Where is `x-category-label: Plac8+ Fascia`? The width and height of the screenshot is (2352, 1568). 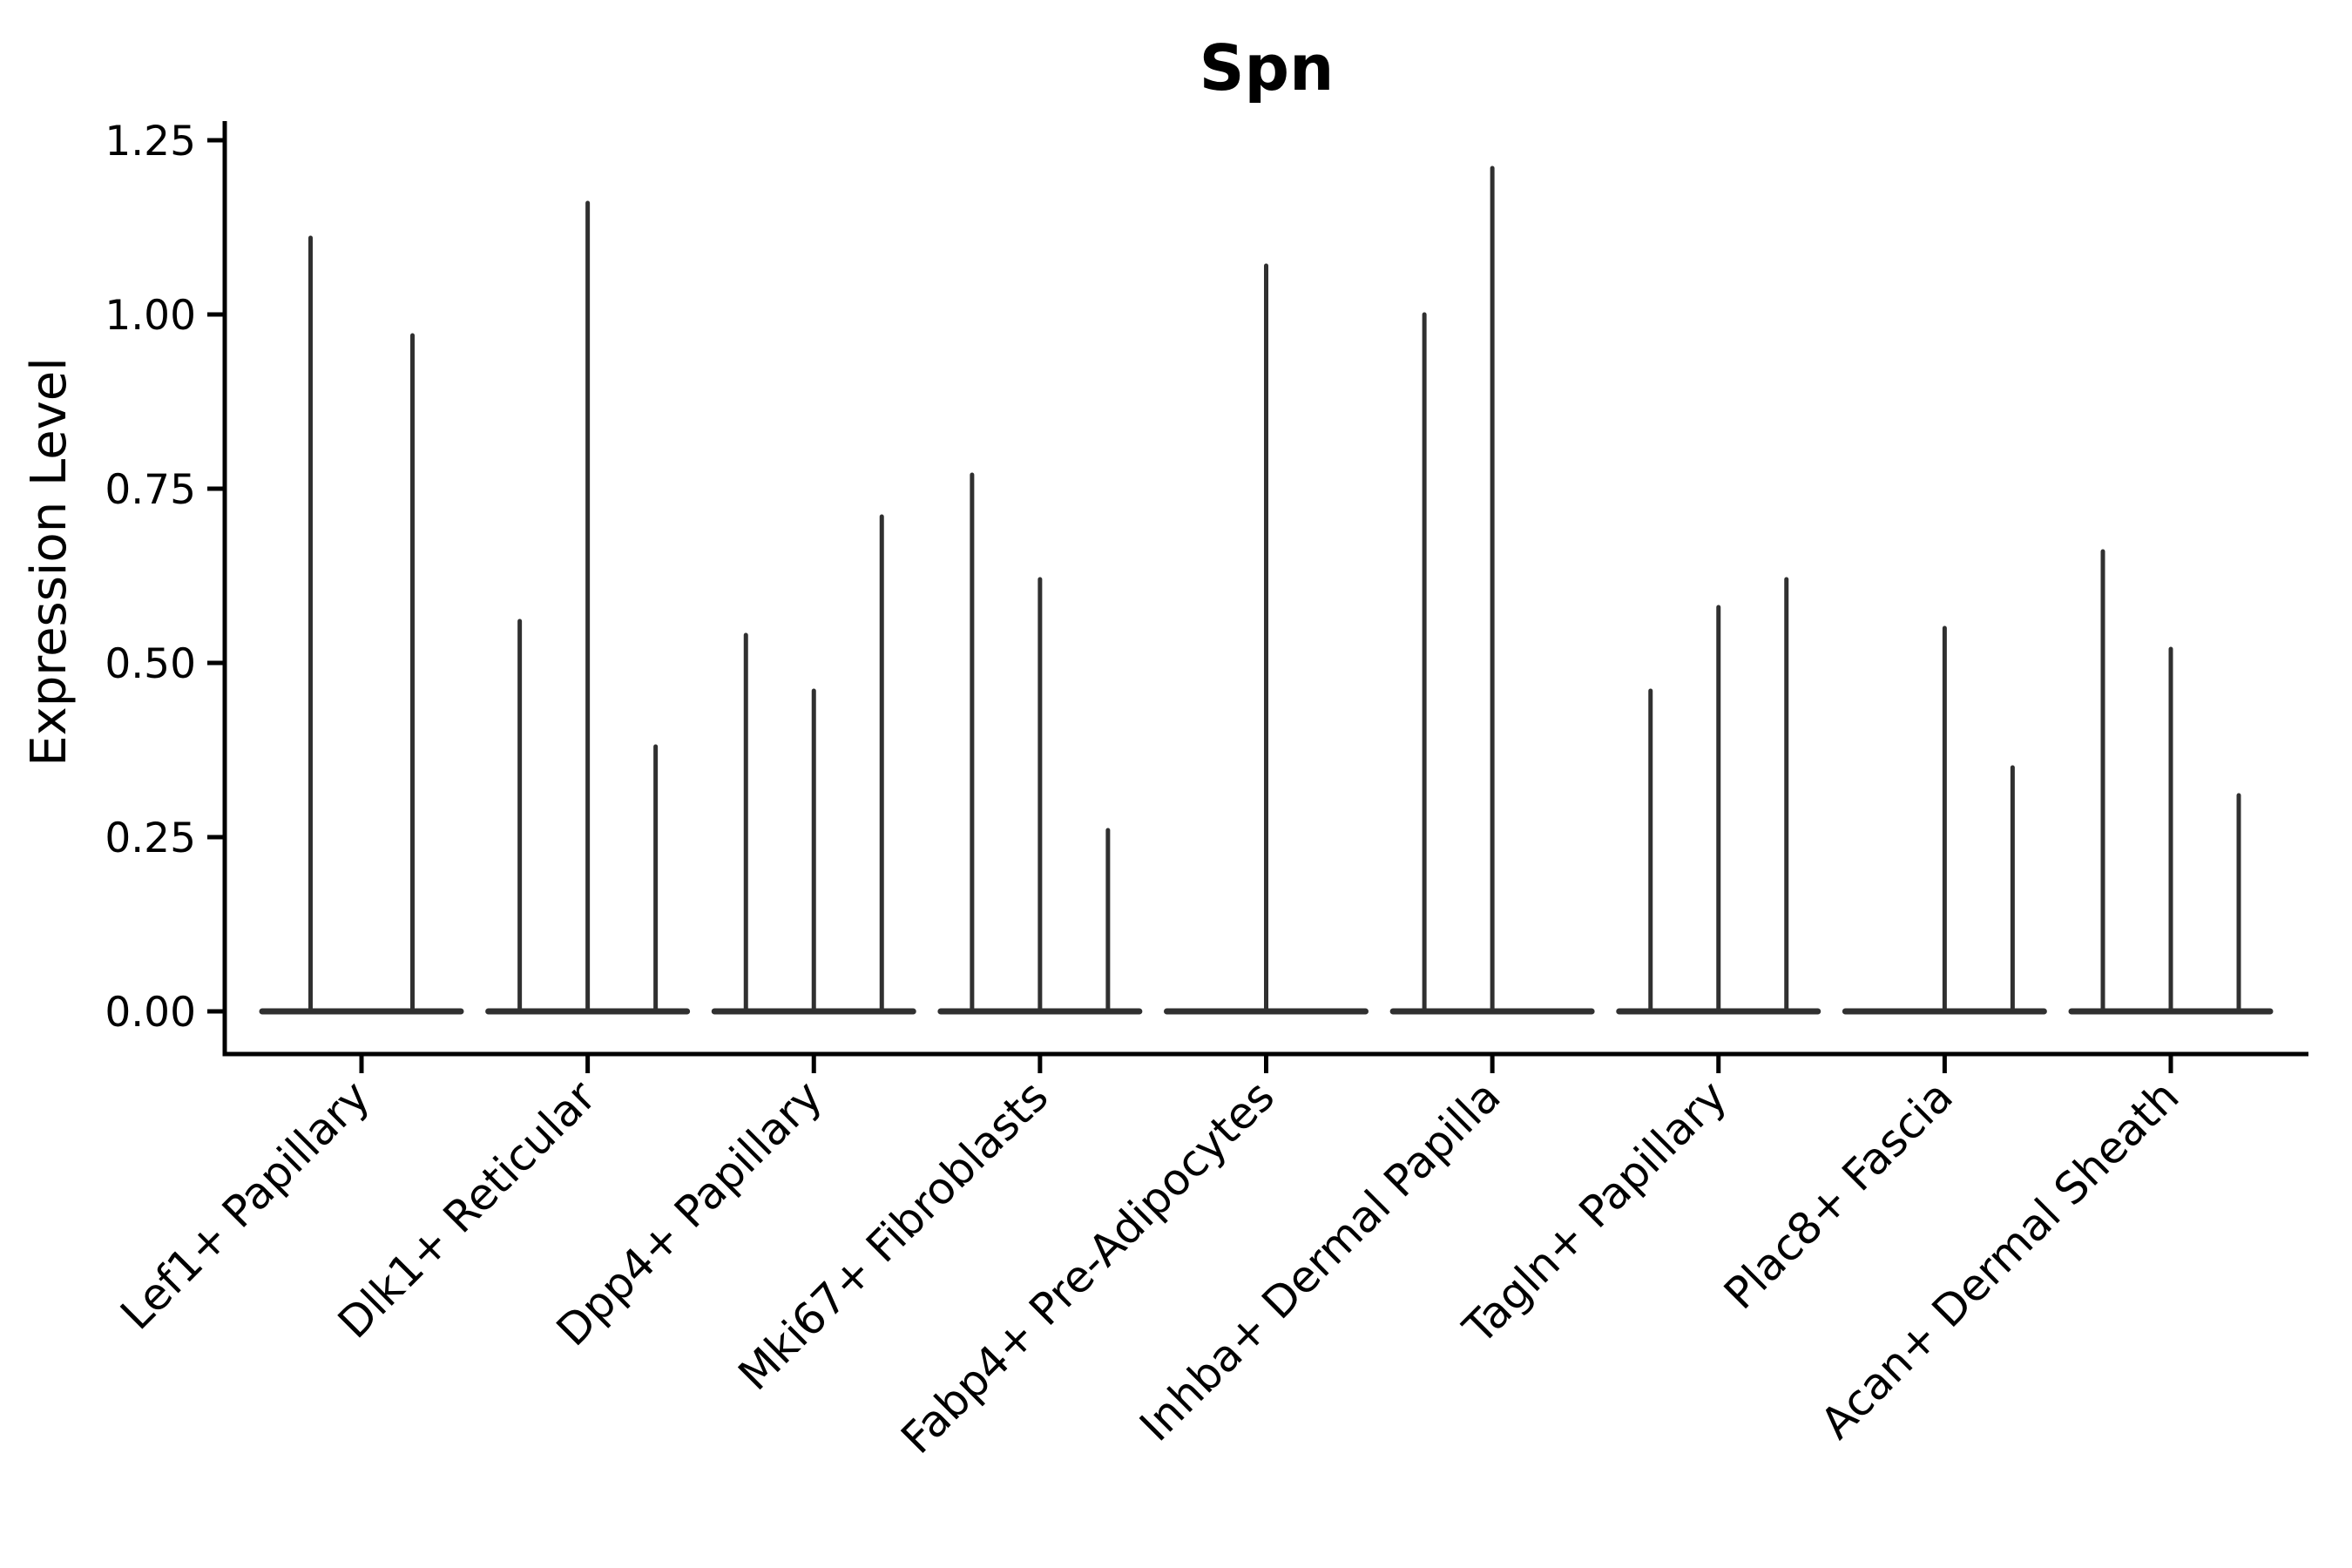 x-category-label: Plac8+ Fascia is located at coordinates (1838, 1195).